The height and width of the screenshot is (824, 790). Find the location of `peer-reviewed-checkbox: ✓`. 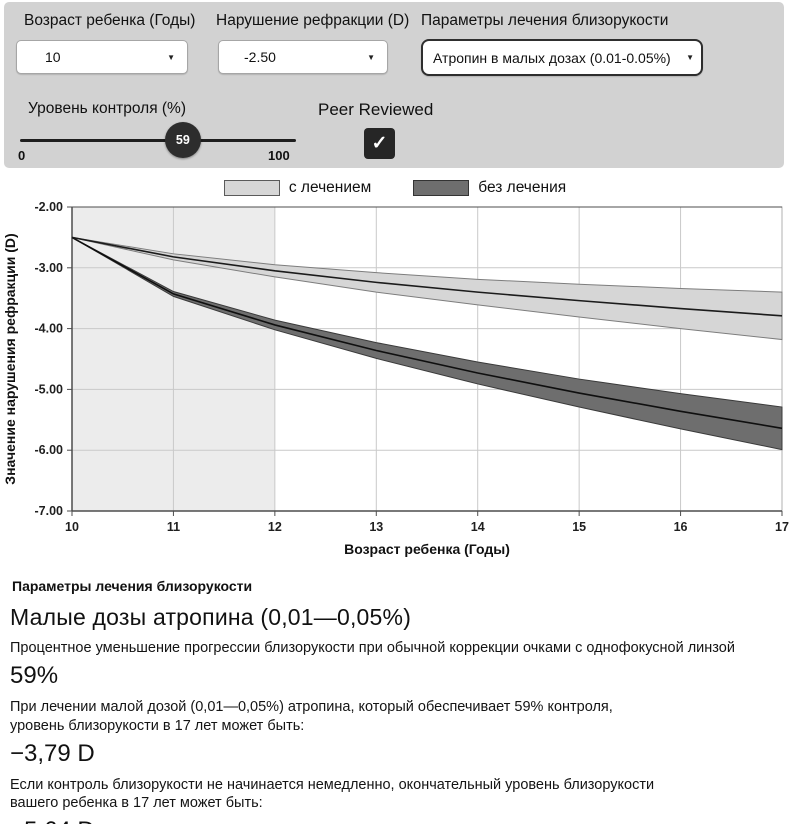

peer-reviewed-checkbox: ✓ is located at coordinates (379, 143).